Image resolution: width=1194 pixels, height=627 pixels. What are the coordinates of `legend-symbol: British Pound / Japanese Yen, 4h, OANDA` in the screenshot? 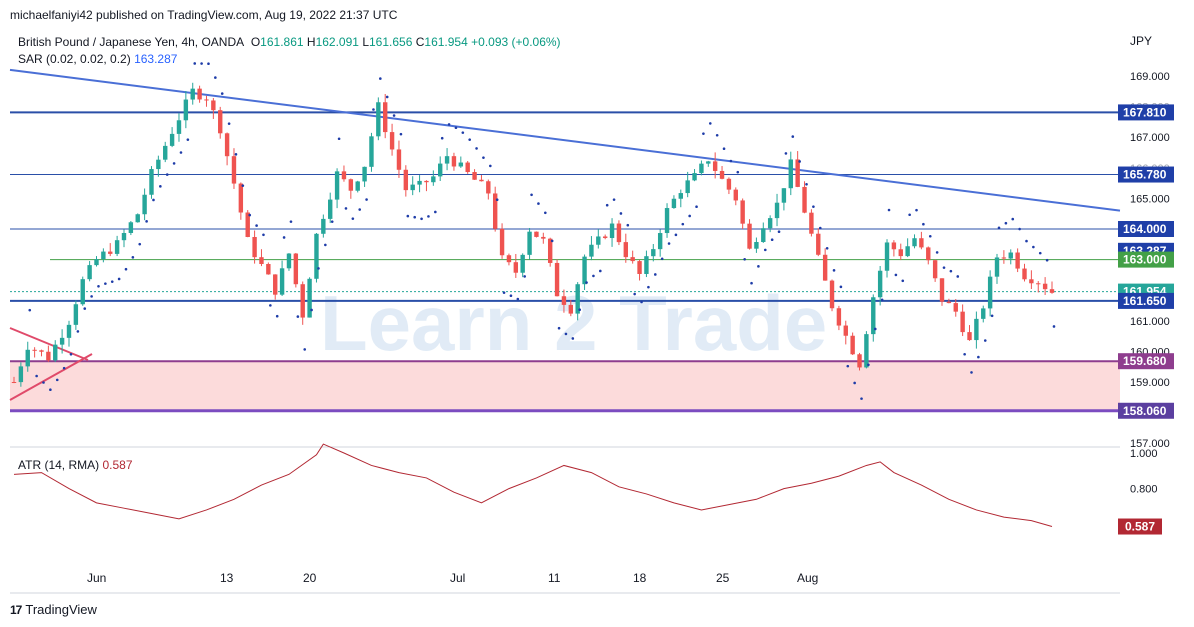 It's located at (131, 42).